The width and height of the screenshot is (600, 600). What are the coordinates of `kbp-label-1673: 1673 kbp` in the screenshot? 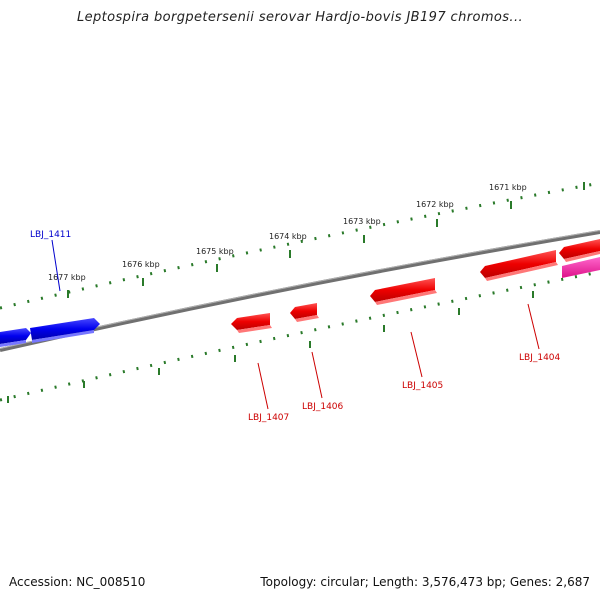 It's located at (362, 221).